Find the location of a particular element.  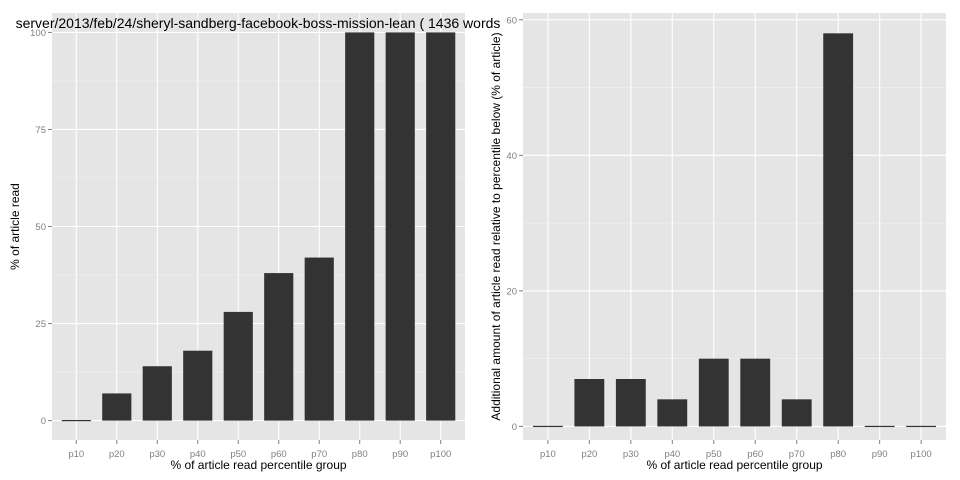

y-tick-label: 60 is located at coordinates (511, 20).